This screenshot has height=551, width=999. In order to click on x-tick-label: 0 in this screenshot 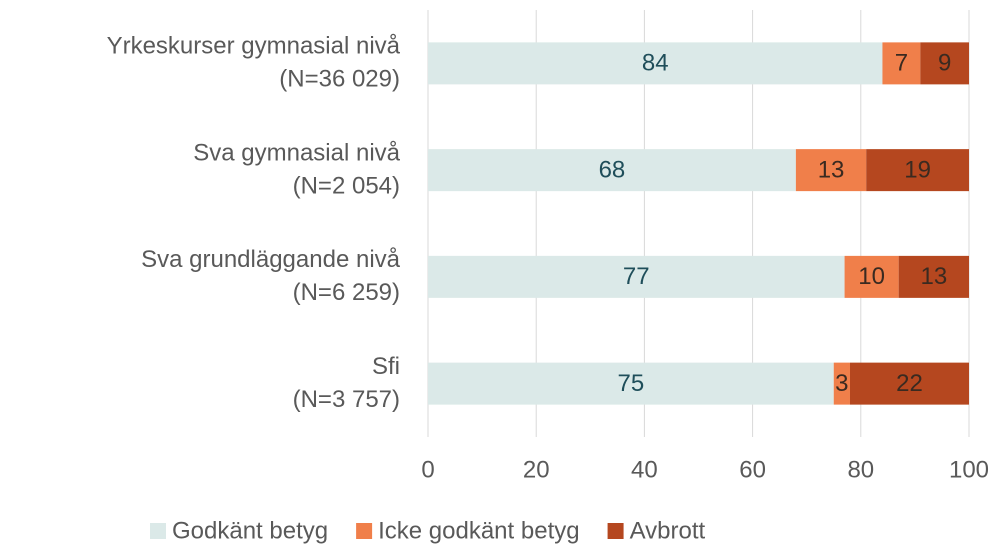, I will do `click(427, 469)`.